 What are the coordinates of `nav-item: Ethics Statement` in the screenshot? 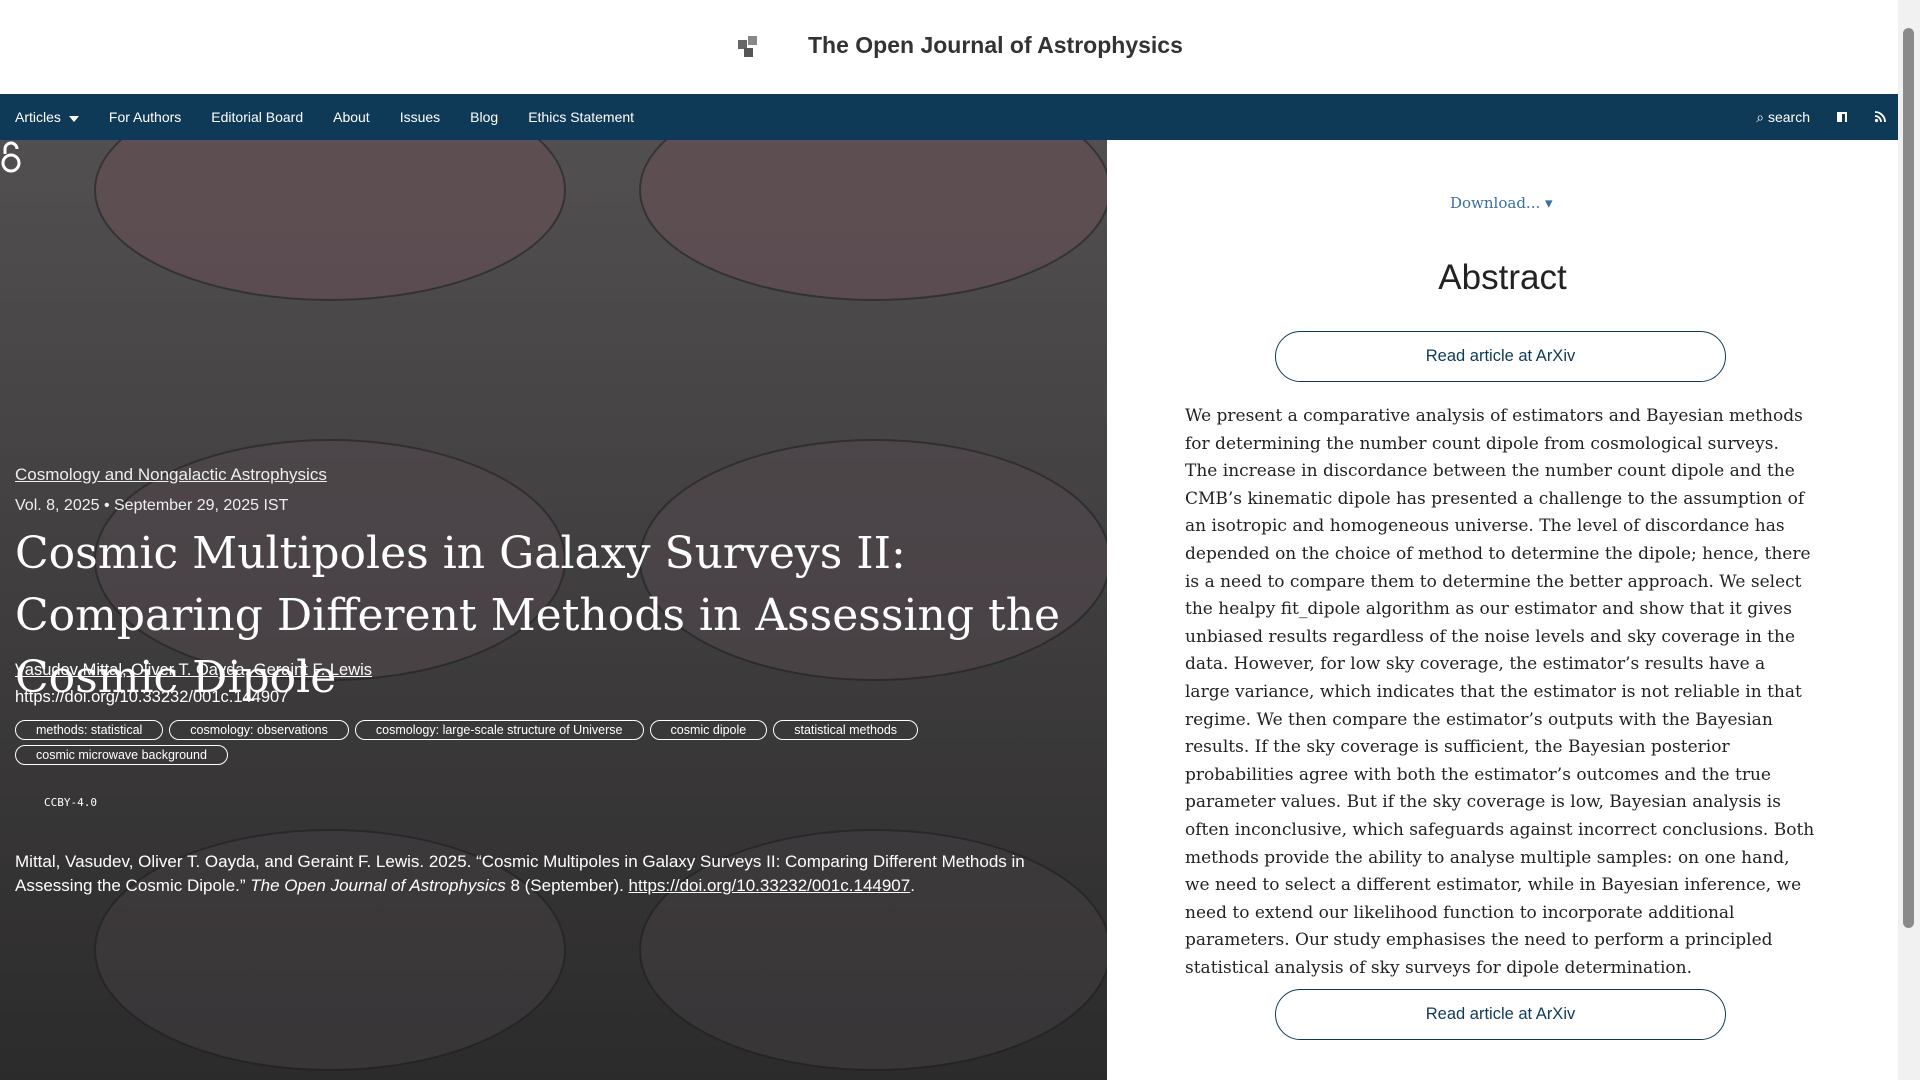 It's located at (581, 117).